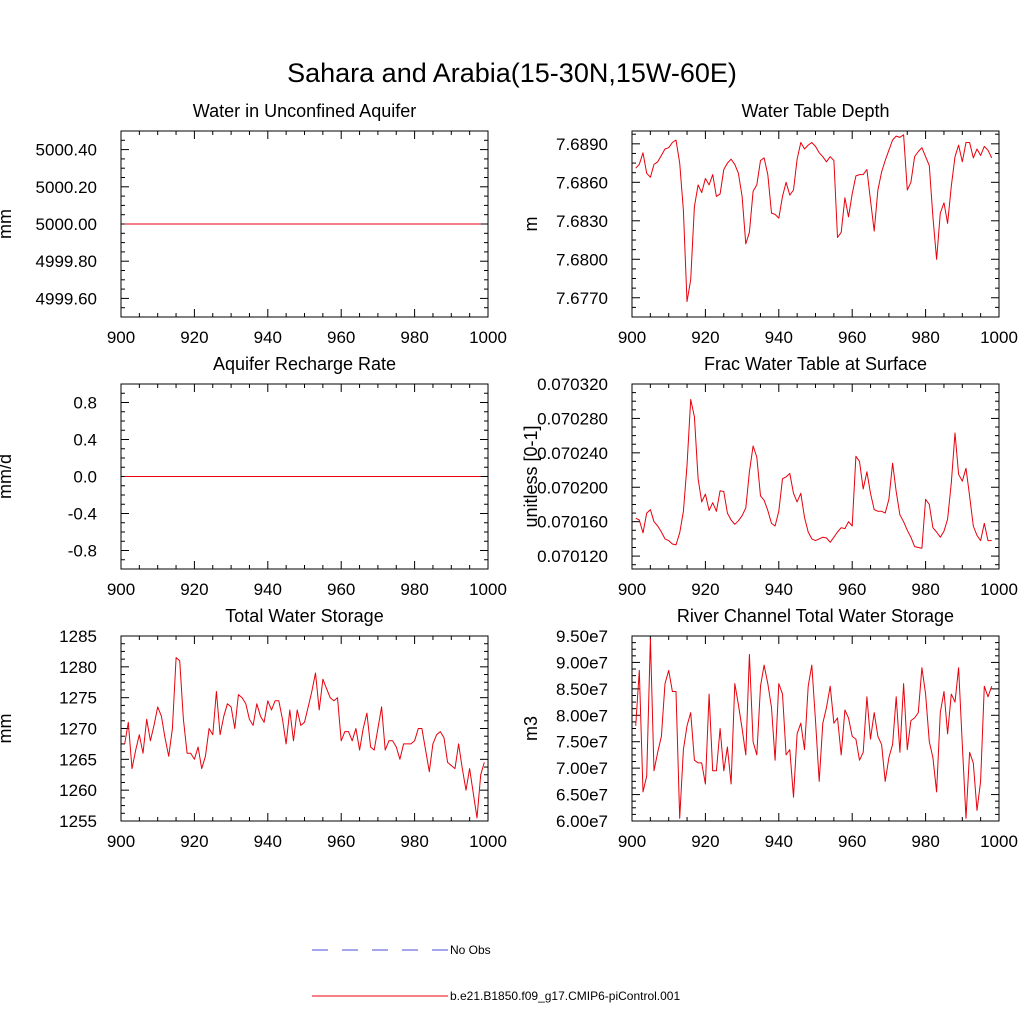 This screenshot has width=1024, height=1024. What do you see at coordinates (78, 729) in the screenshot?
I see `y-tick-label: 1270` at bounding box center [78, 729].